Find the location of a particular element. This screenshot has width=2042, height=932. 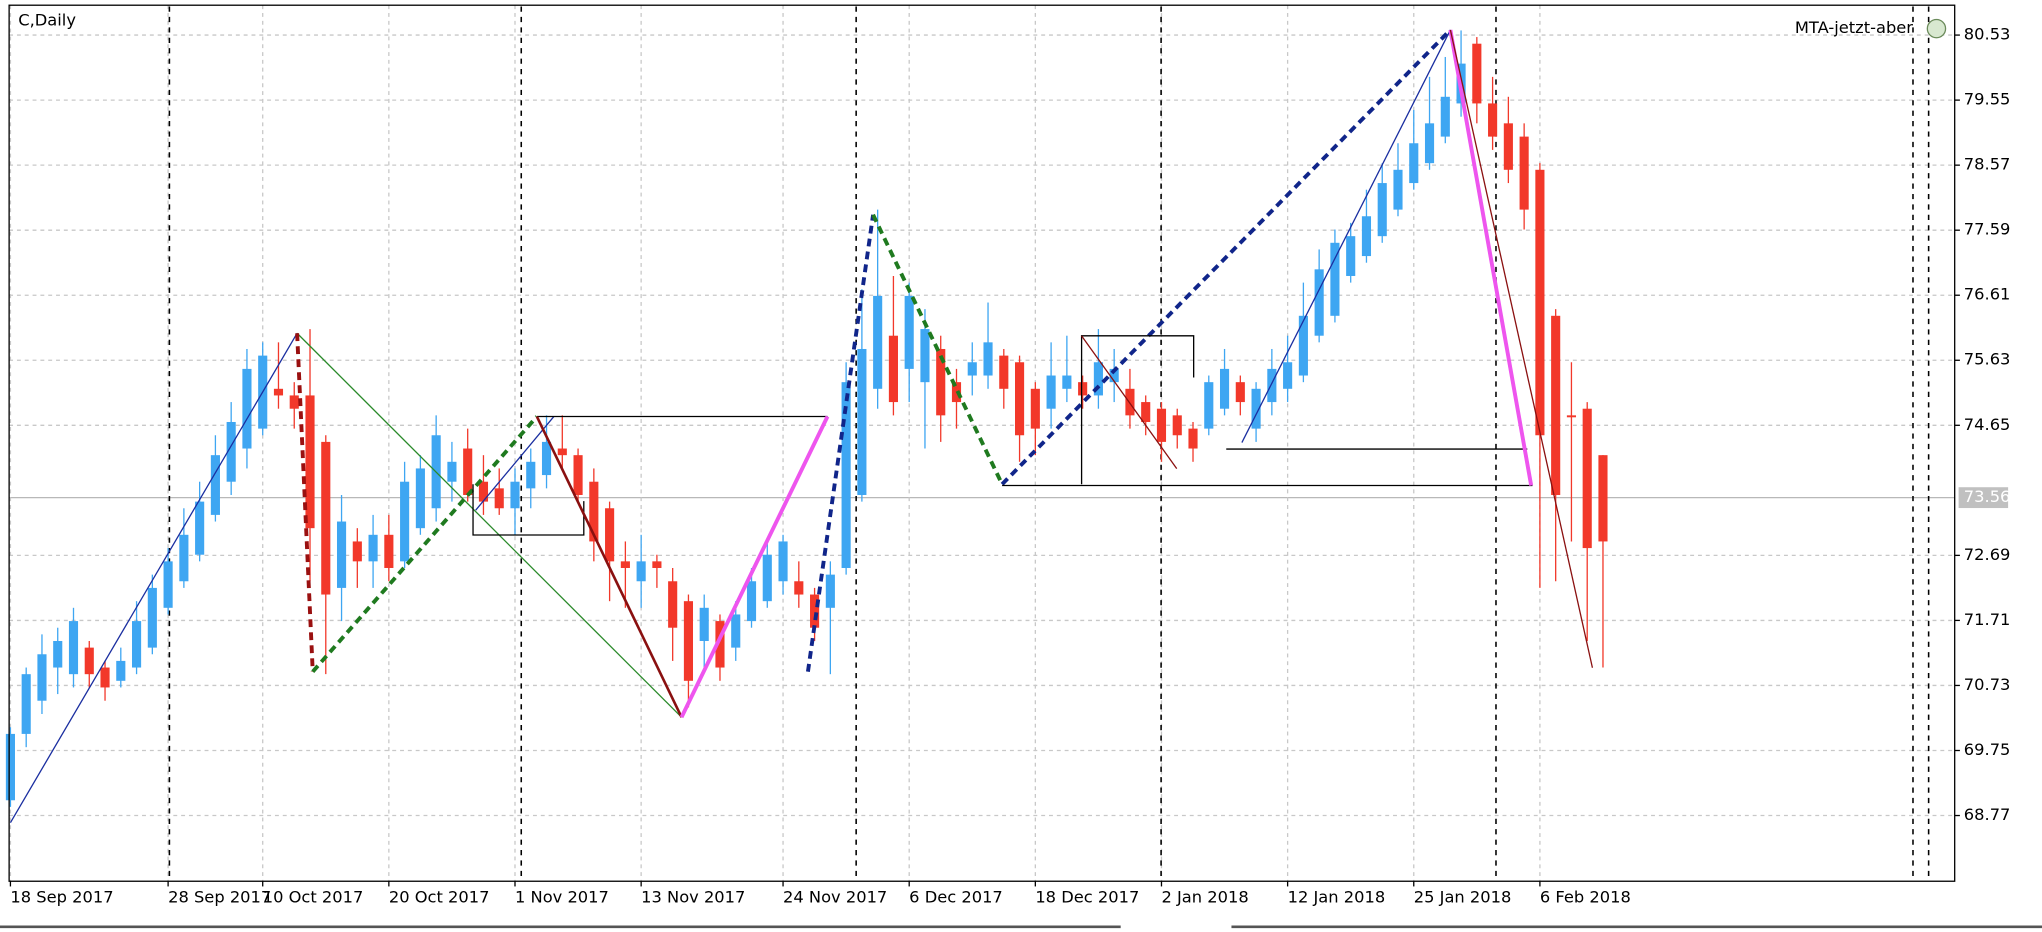

y-tick-label: 69.75 is located at coordinates (1987, 749).